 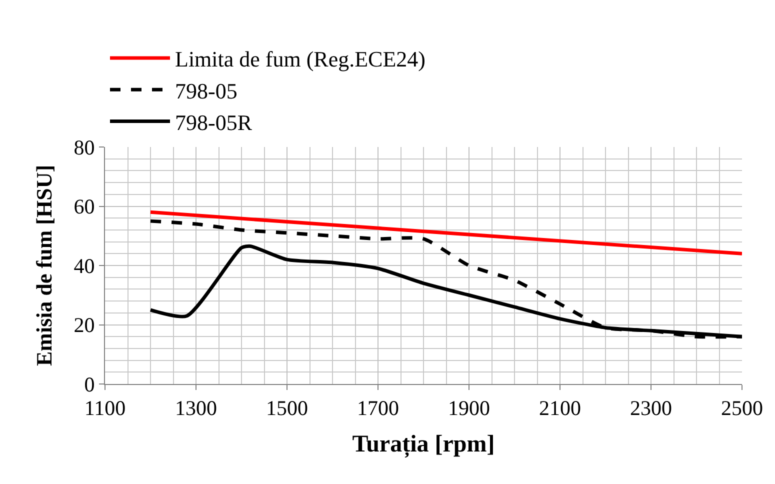 What do you see at coordinates (206, 91) in the screenshot?
I see `legend-label: 798-05` at bounding box center [206, 91].